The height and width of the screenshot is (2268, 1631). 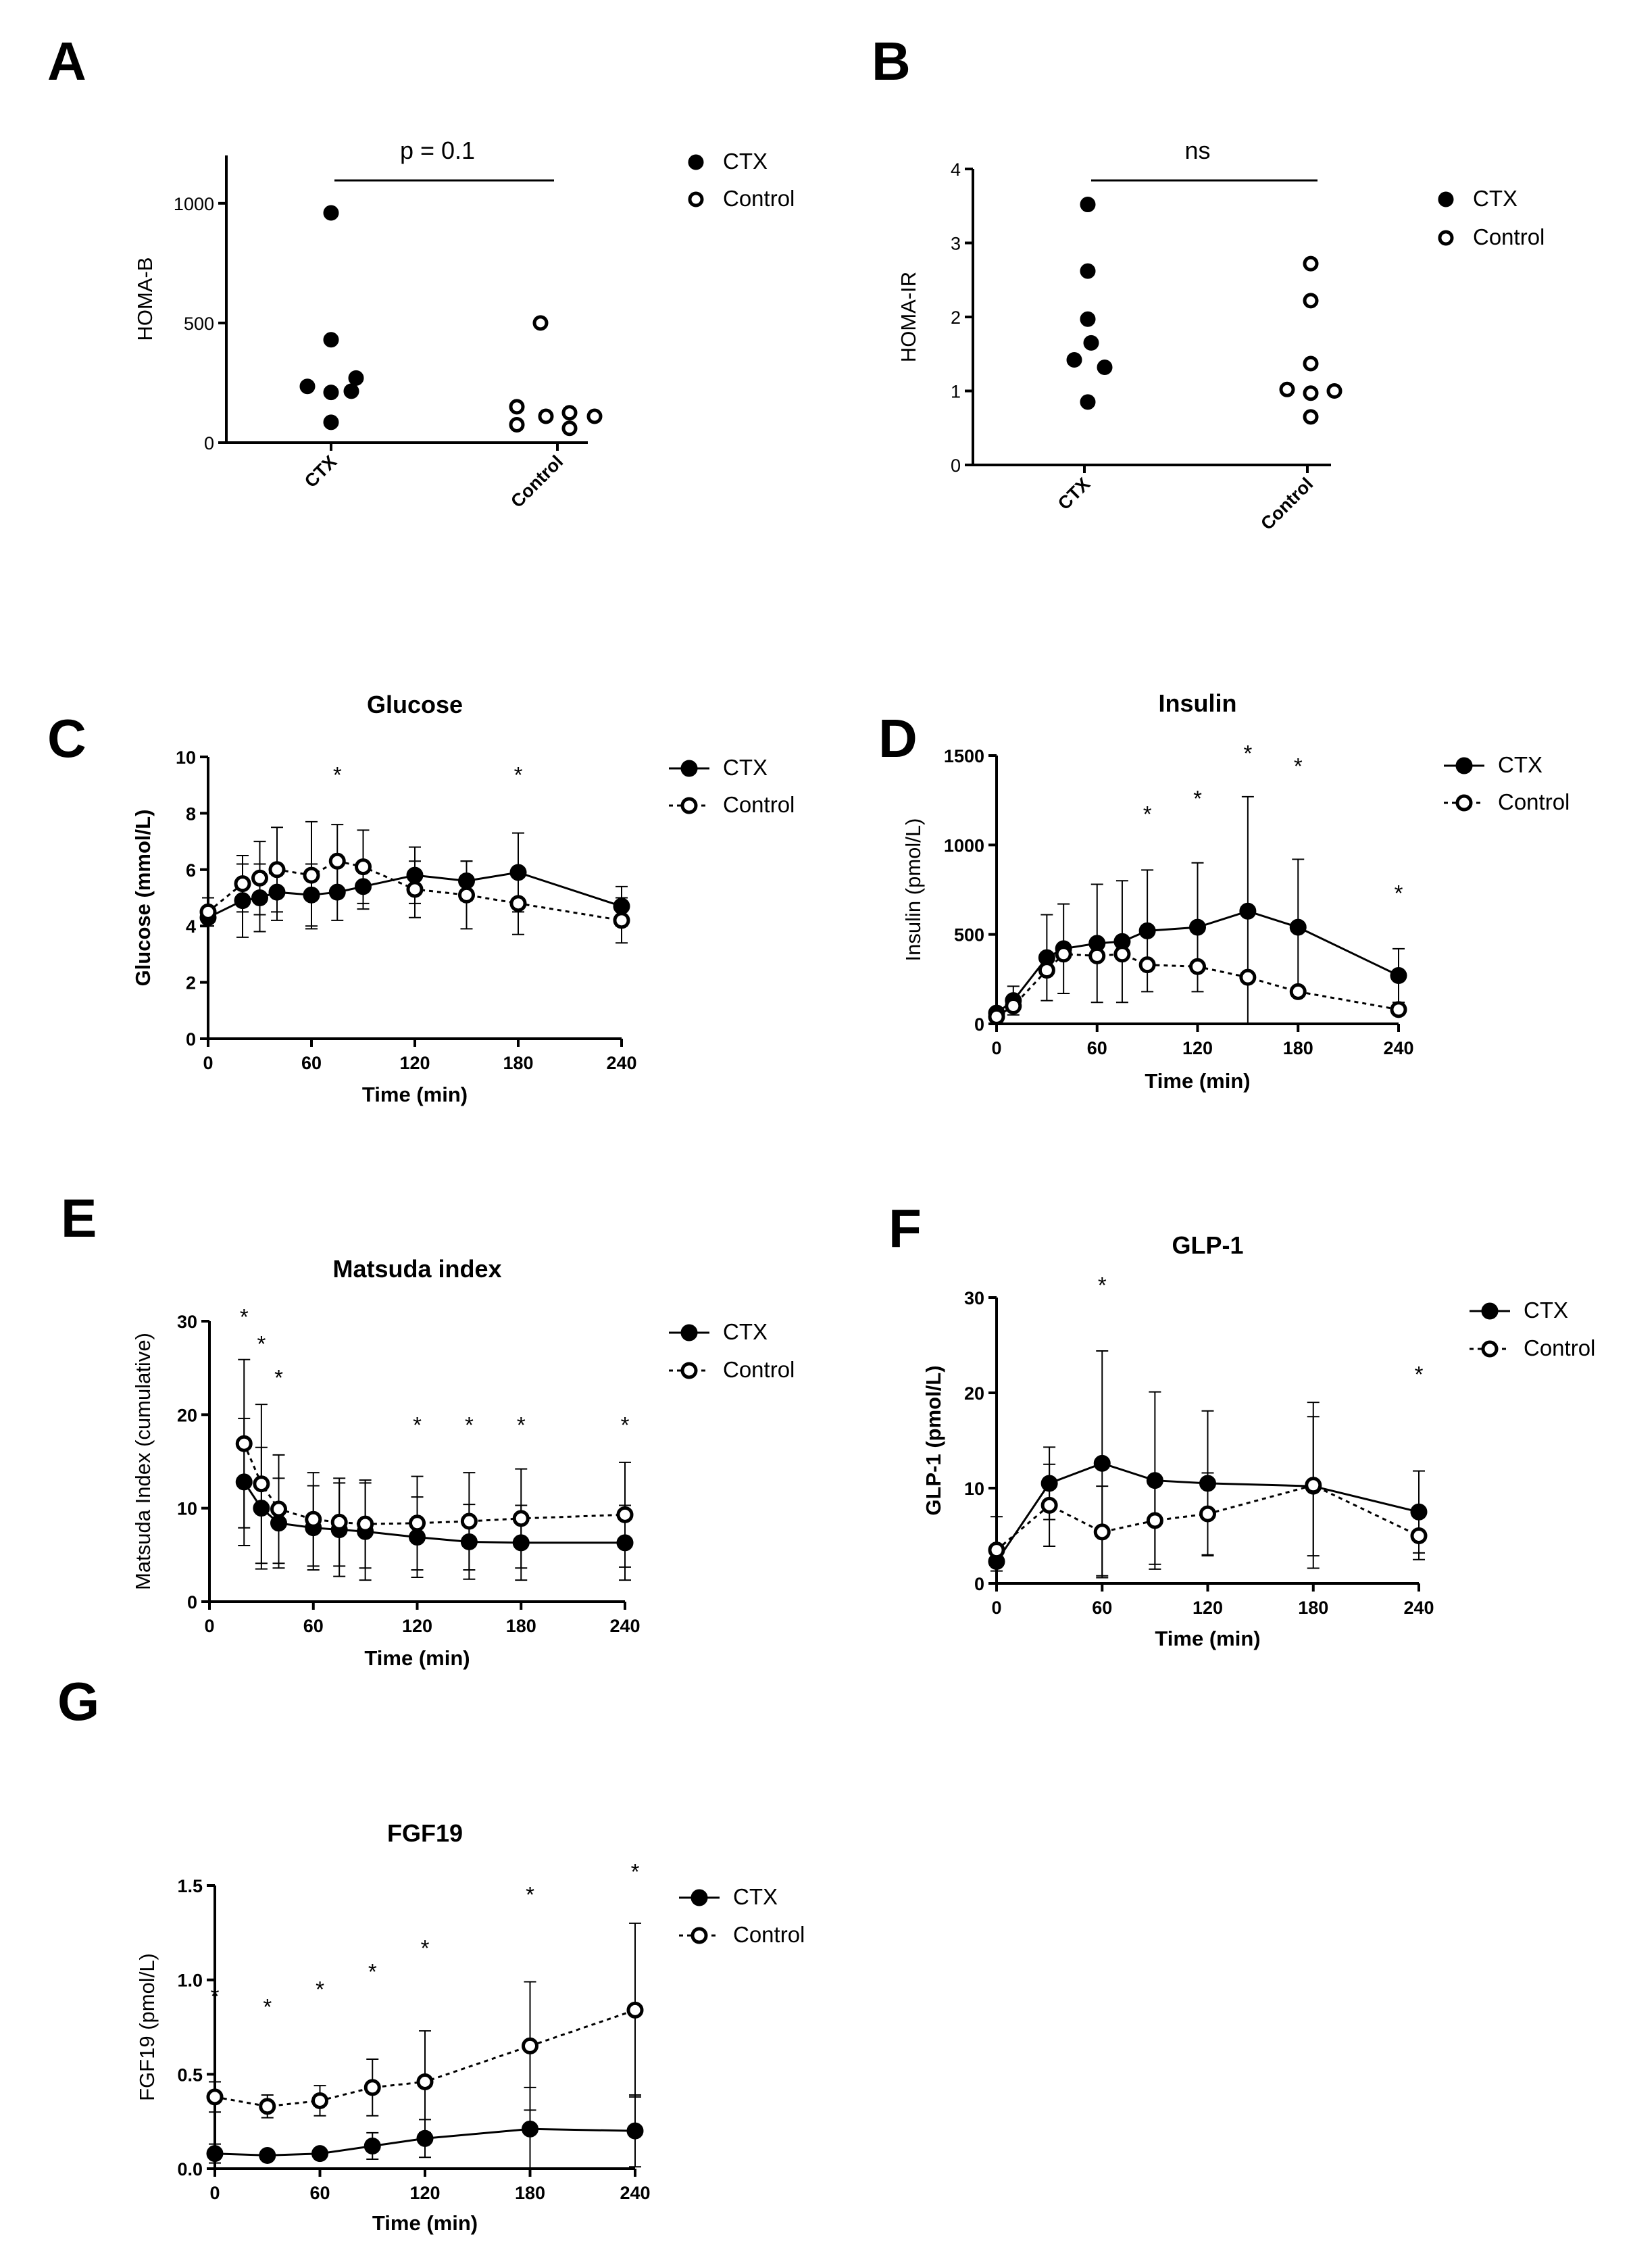 What do you see at coordinates (415, 704) in the screenshot?
I see `chart-title: Glucose` at bounding box center [415, 704].